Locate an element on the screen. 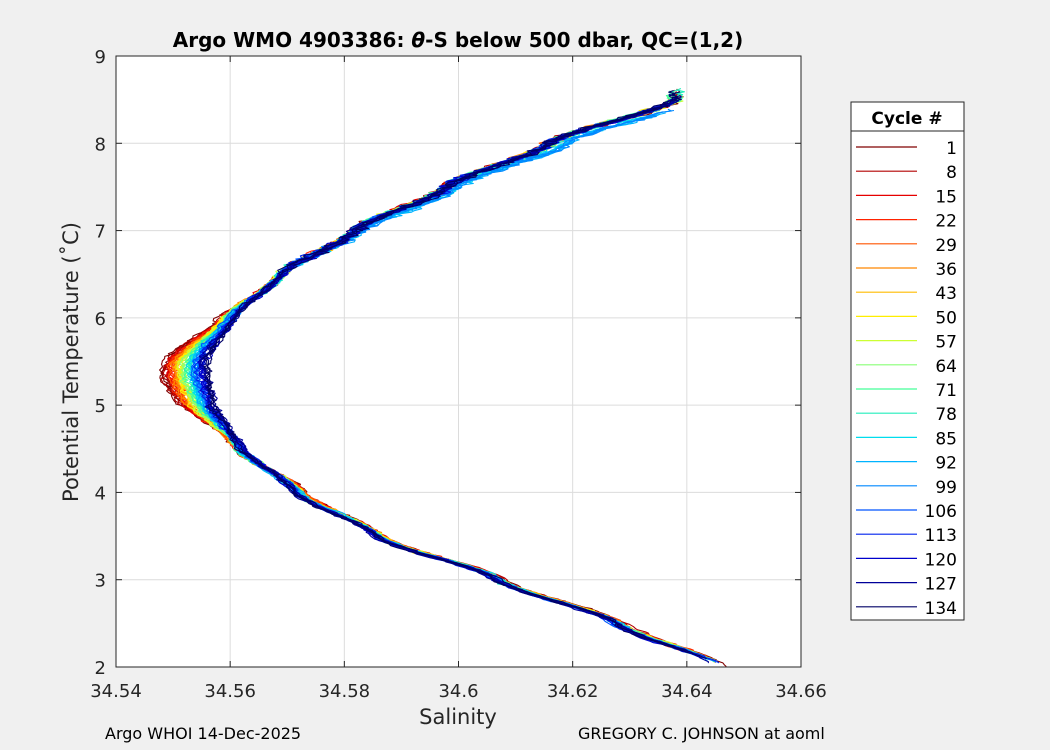 This screenshot has width=1050, height=750. footer-right: GREGORY C. JOHNSON at aoml is located at coordinates (701, 733).